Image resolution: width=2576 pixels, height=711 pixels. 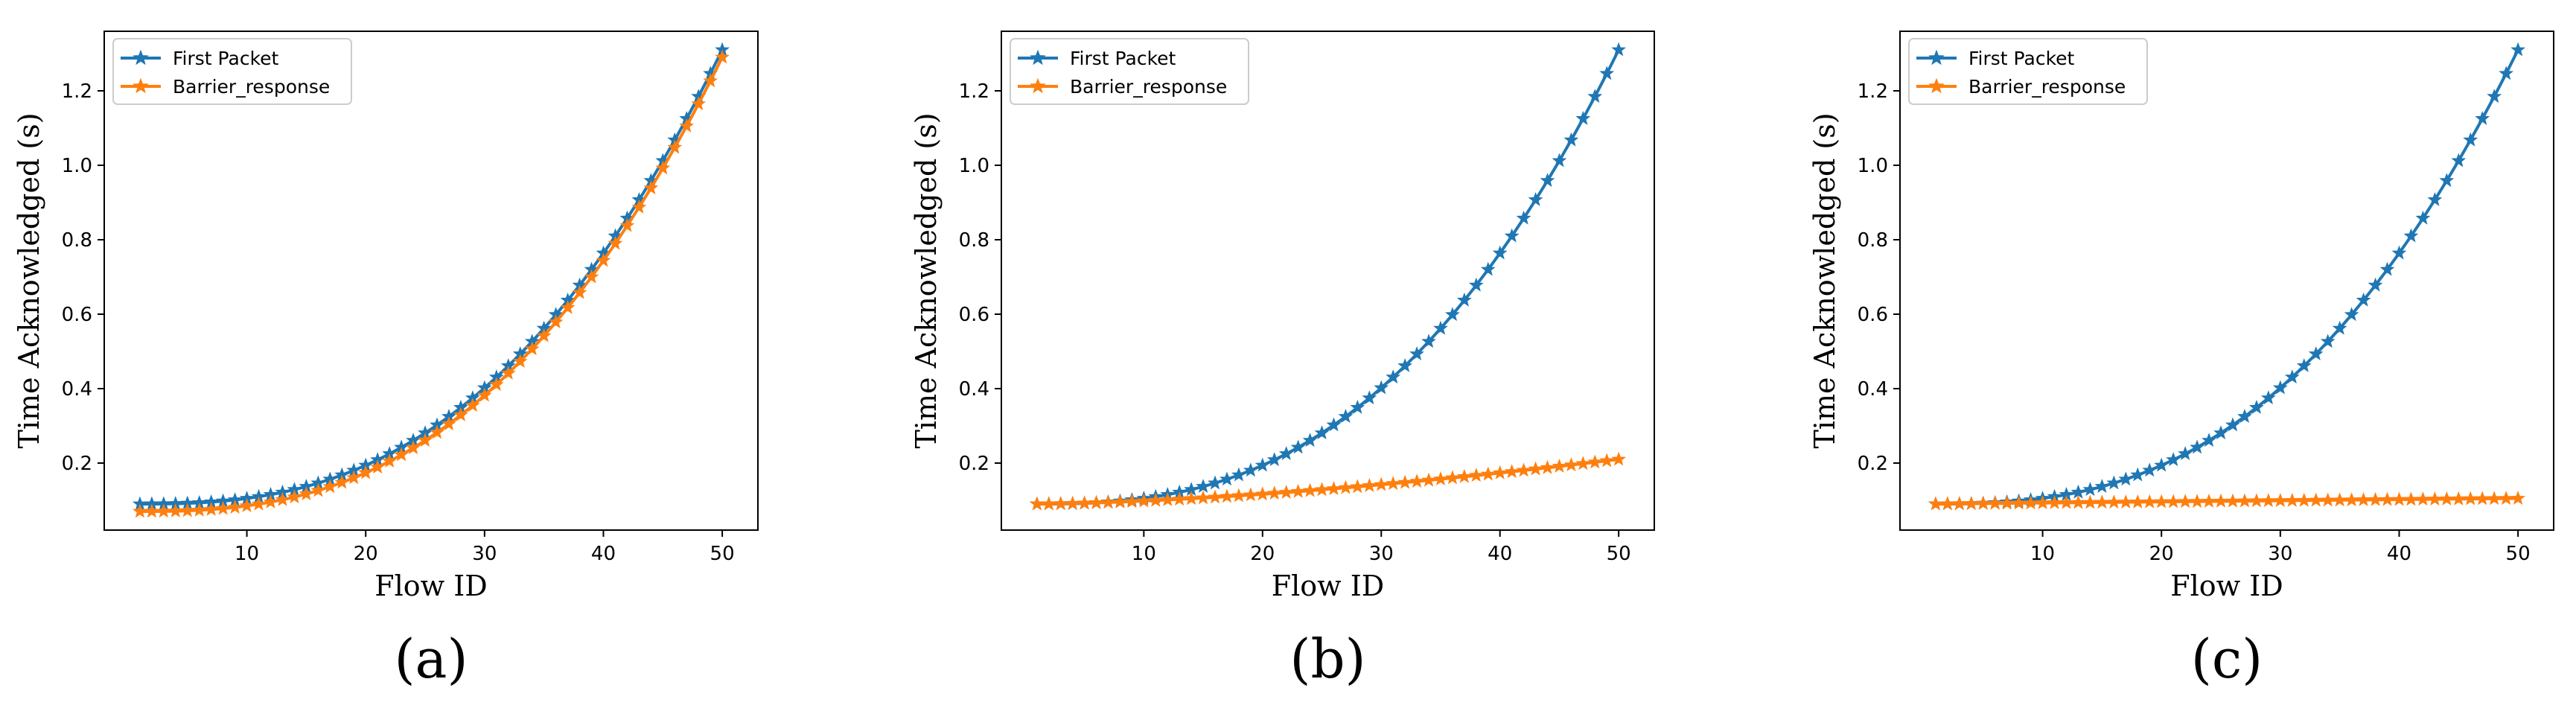 I want to click on y-tick-label: 0.4, so click(x=974, y=389).